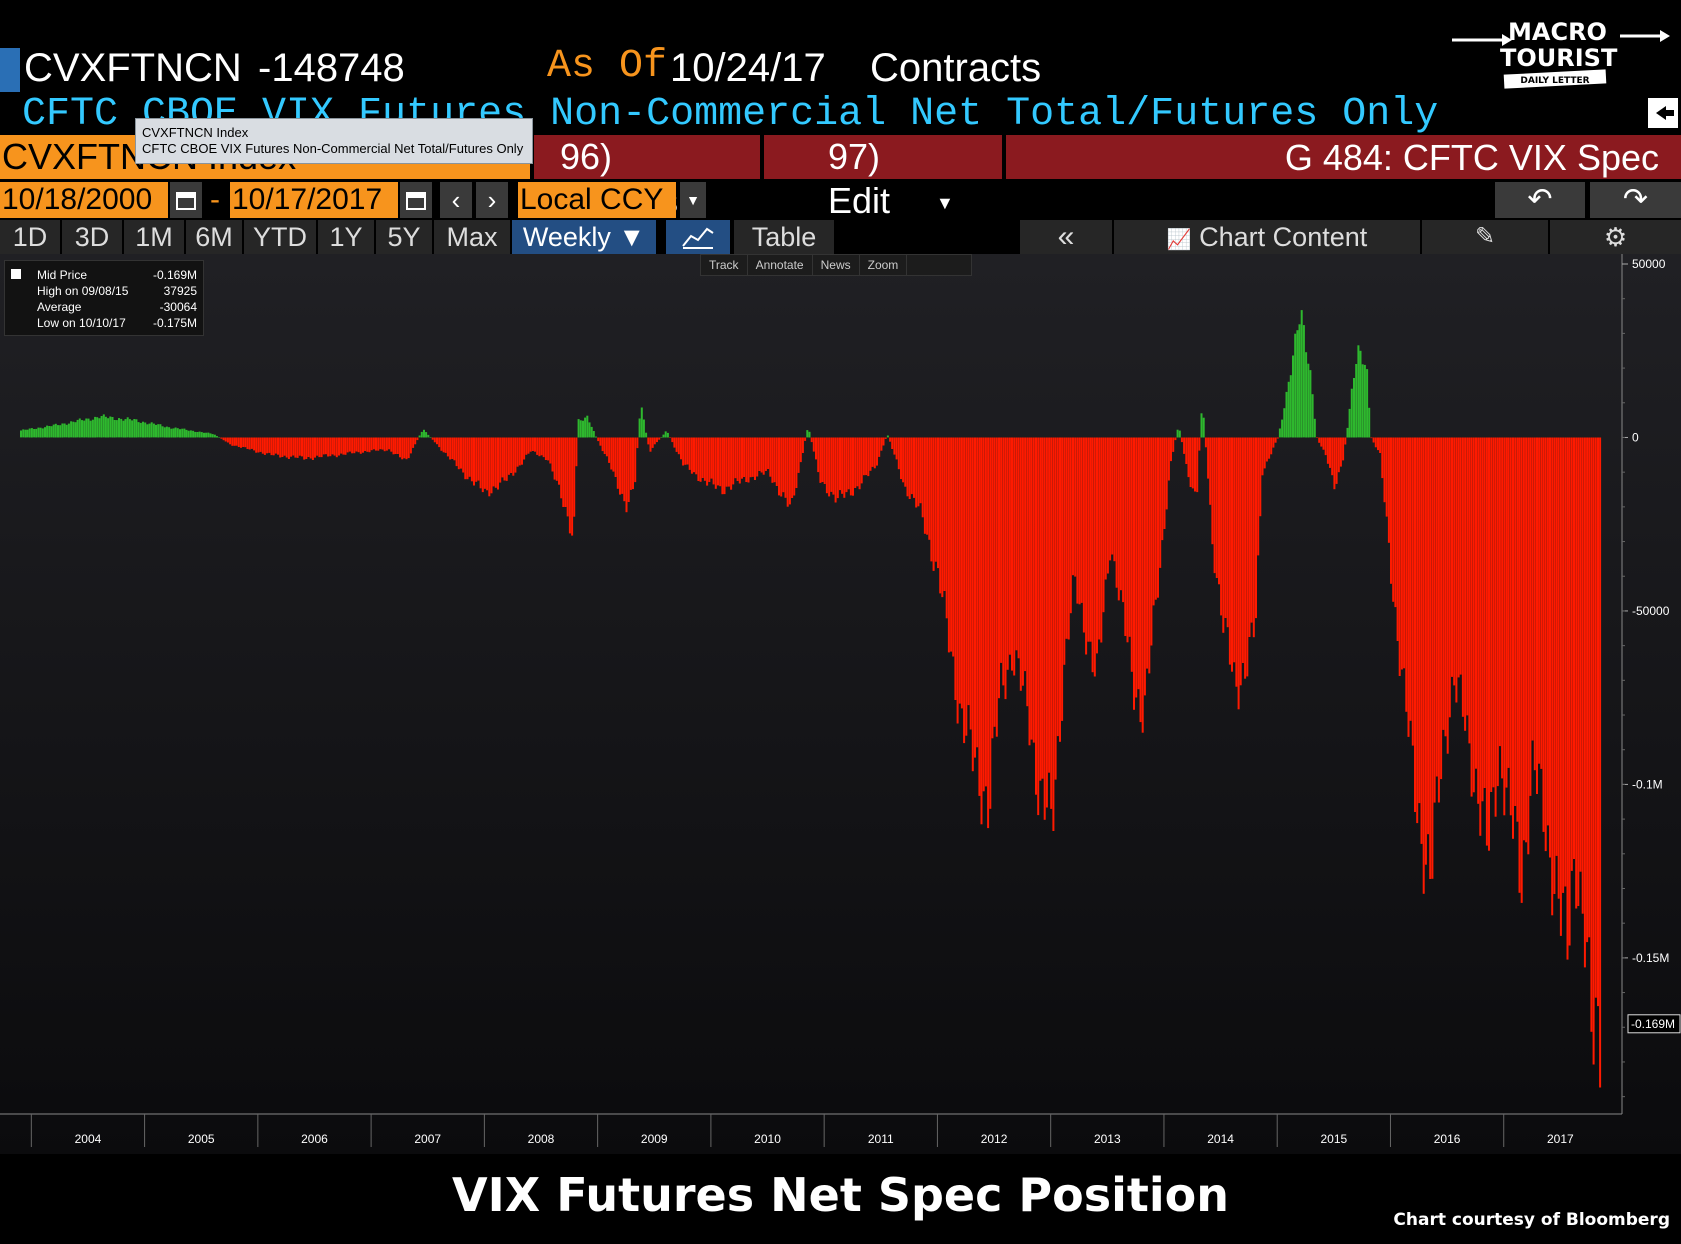 The width and height of the screenshot is (1681, 1244). What do you see at coordinates (154, 237) in the screenshot?
I see `tab-1m: 1M` at bounding box center [154, 237].